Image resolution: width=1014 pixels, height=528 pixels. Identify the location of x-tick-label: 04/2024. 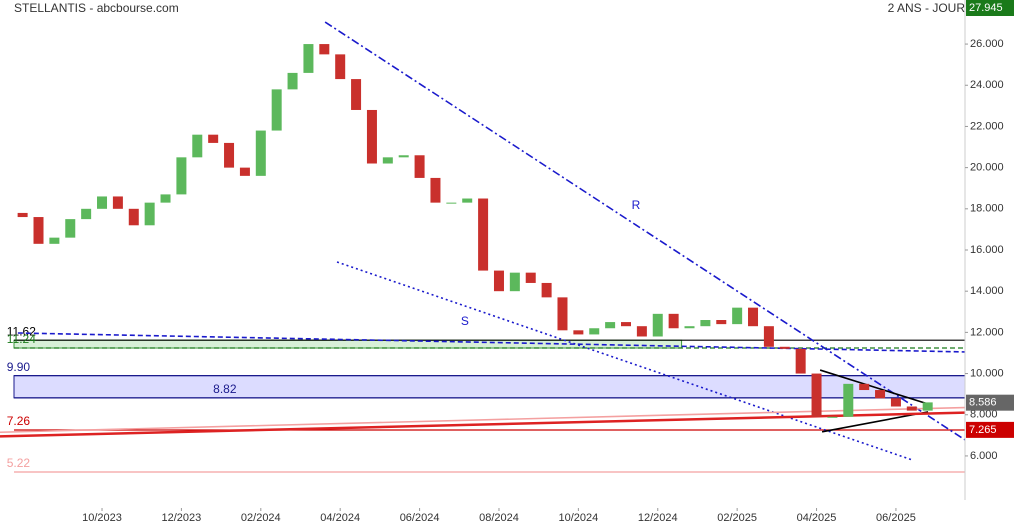
(340, 518).